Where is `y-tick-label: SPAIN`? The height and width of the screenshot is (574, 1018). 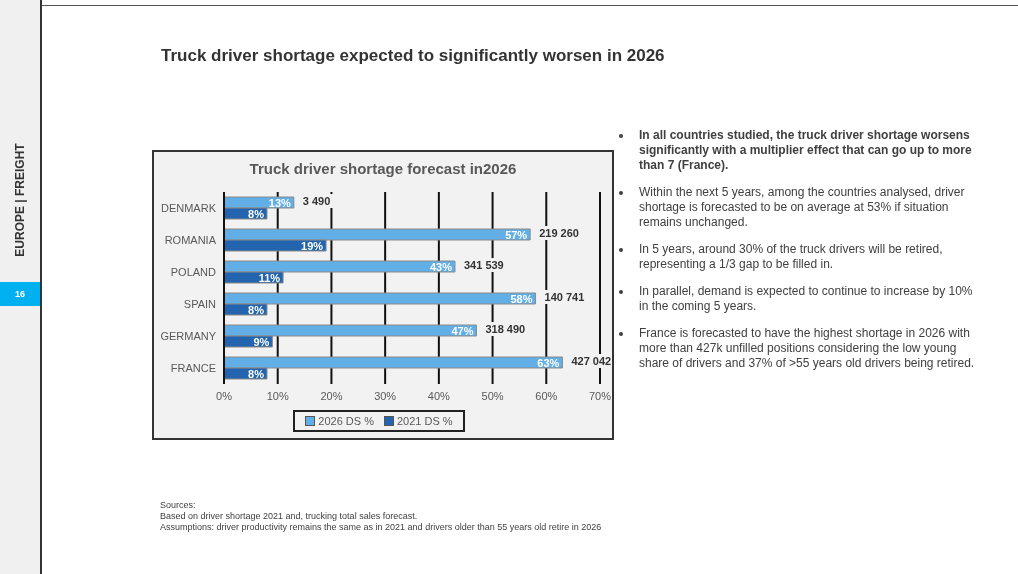
y-tick-label: SPAIN is located at coordinates (200, 303).